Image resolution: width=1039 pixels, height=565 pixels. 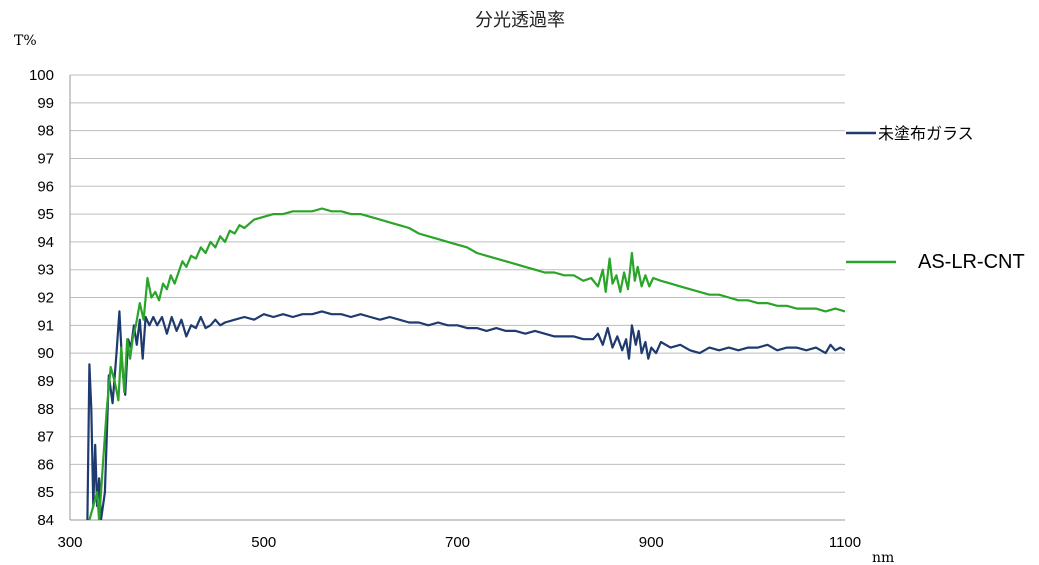 I want to click on y-tick-label: 88, so click(x=45, y=409).